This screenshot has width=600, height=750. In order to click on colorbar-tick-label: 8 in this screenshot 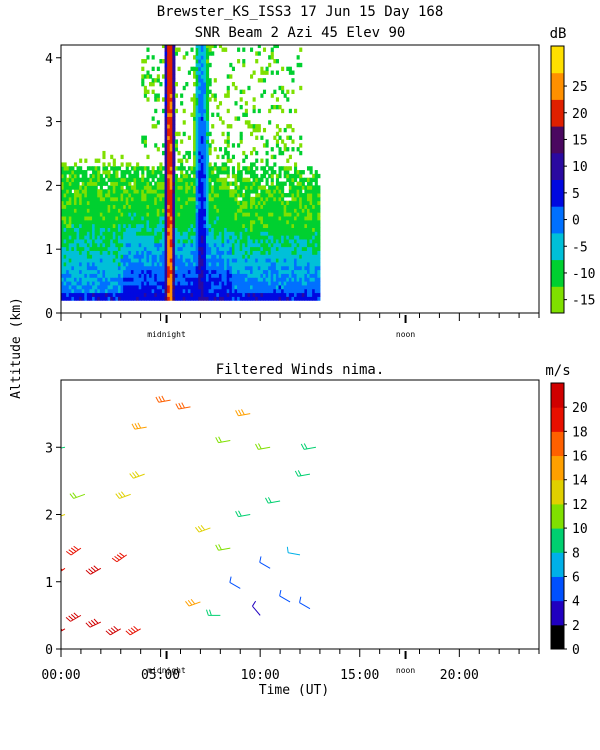, I will do `click(576, 553)`.